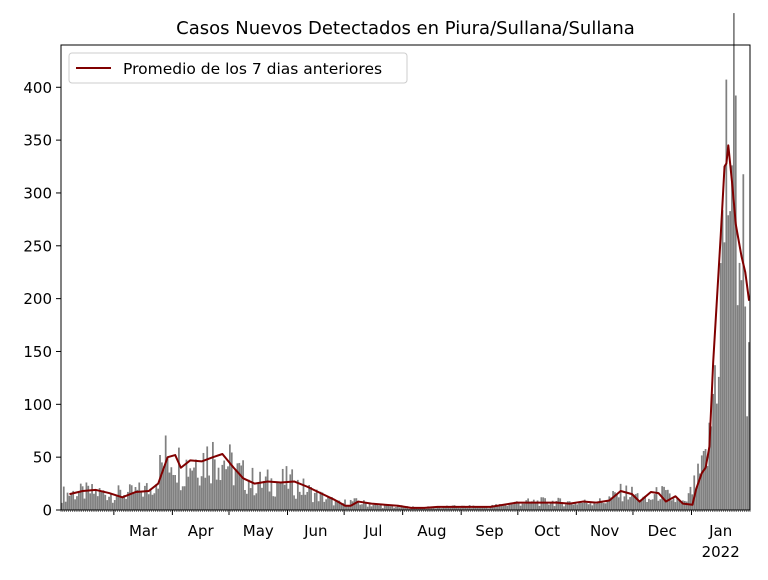  I want to click on x-tick-label: Jul, so click(372, 531).